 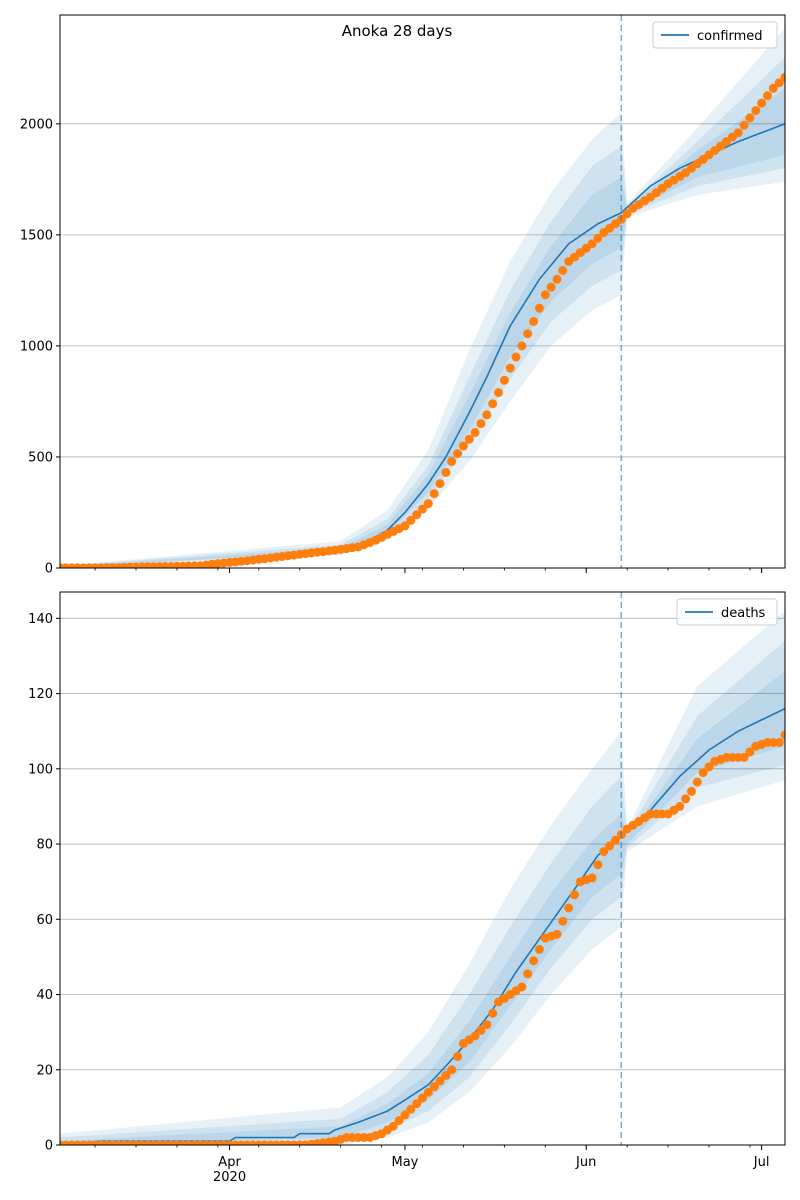 I want to click on y-tick-label: 40, so click(x=44, y=995).